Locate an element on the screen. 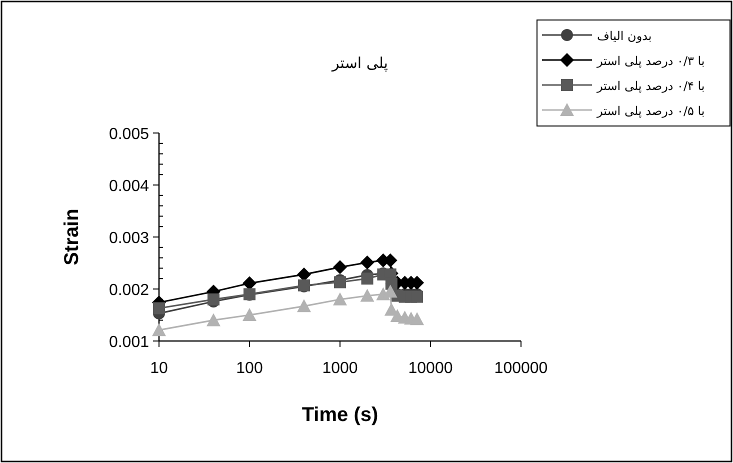  legend-label: با ۰/۴ درصد پلی استر is located at coordinates (650, 86).